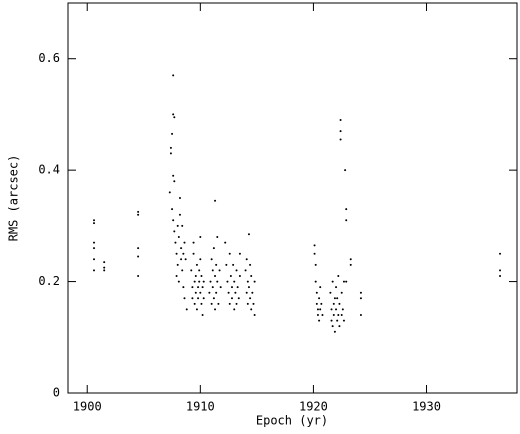 This screenshot has height=434, width=520. Describe the element at coordinates (49, 170) in the screenshot. I see `y-tick-label: 0.4` at that location.